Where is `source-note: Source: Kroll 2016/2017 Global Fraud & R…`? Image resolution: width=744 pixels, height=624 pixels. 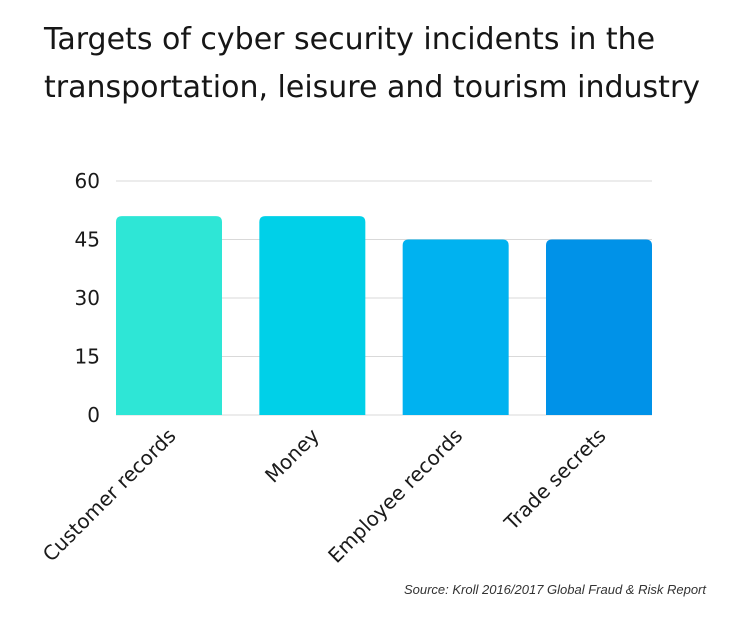
source-note: Source: Kroll 2016/2017 Global Fraud & R… is located at coordinates (554, 589).